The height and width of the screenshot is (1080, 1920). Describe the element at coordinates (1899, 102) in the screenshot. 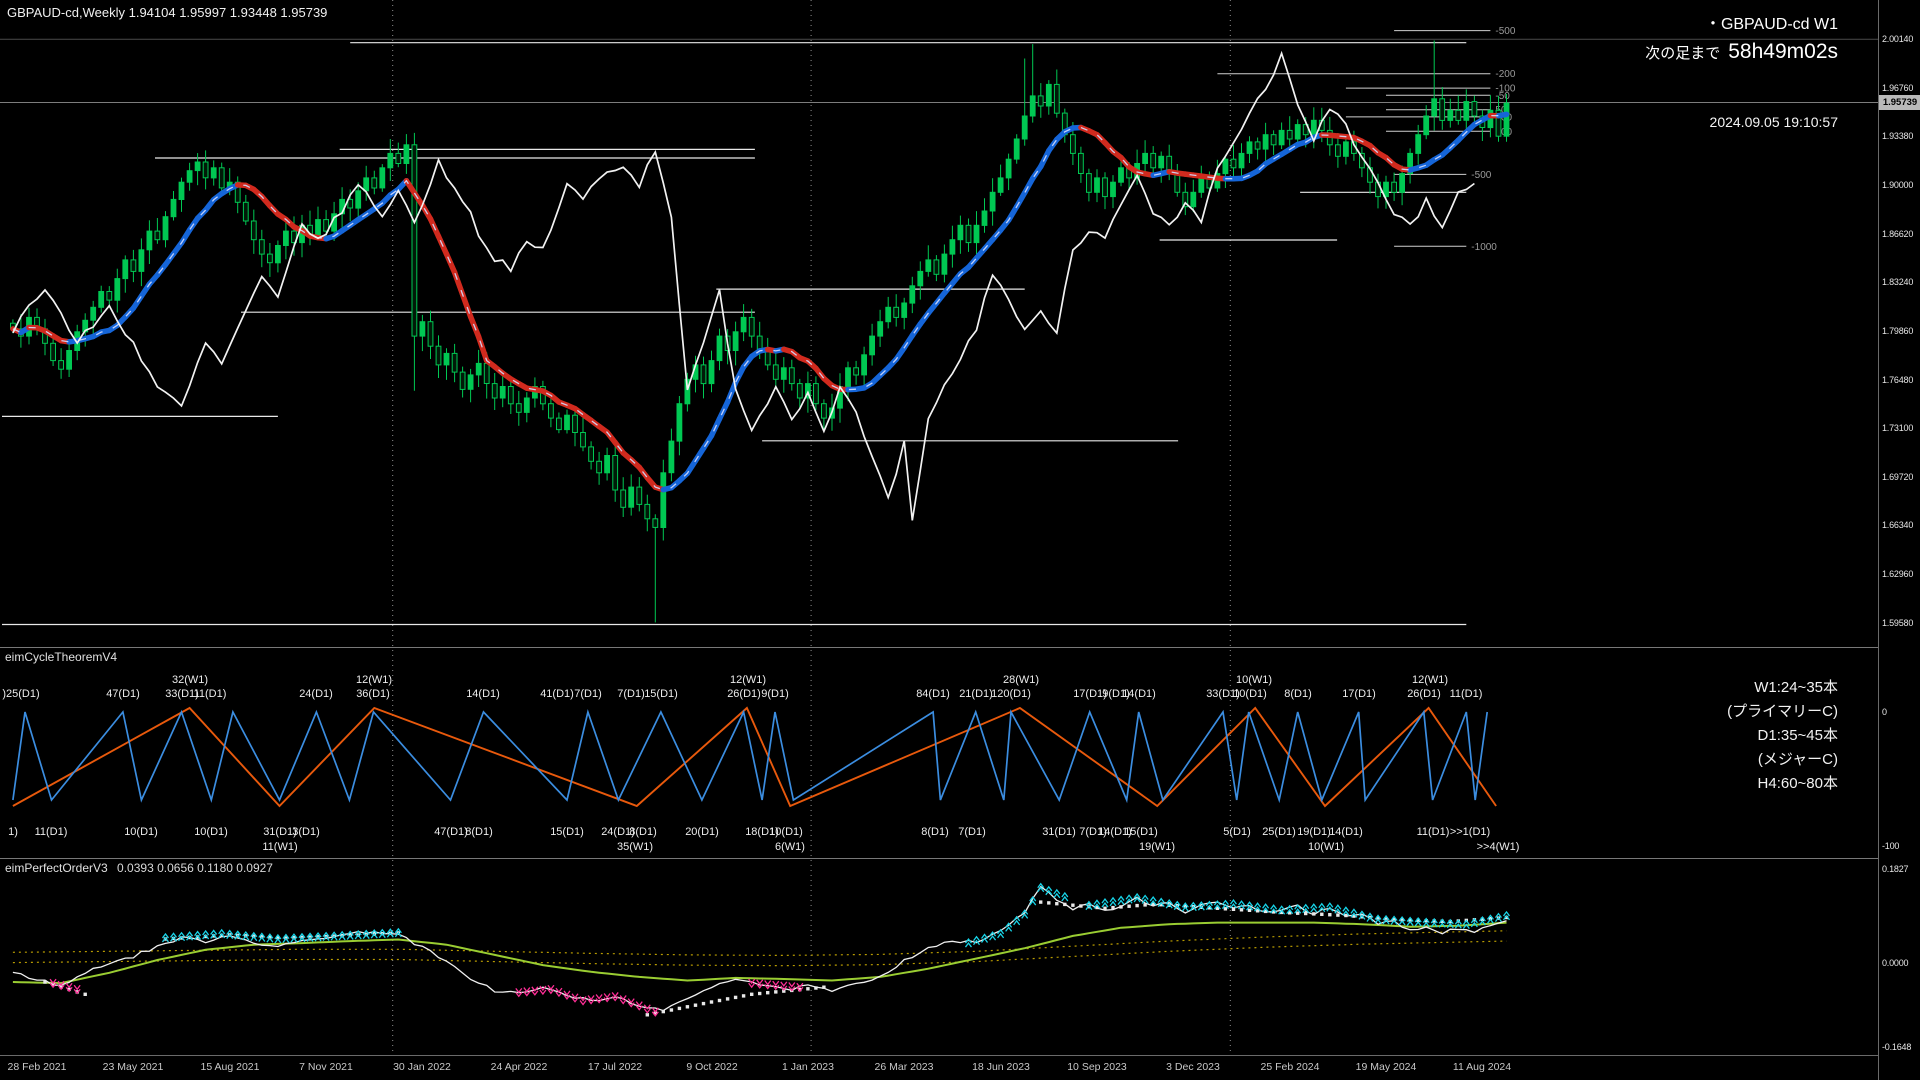

I see `current-price-badge: 1.95739` at that location.